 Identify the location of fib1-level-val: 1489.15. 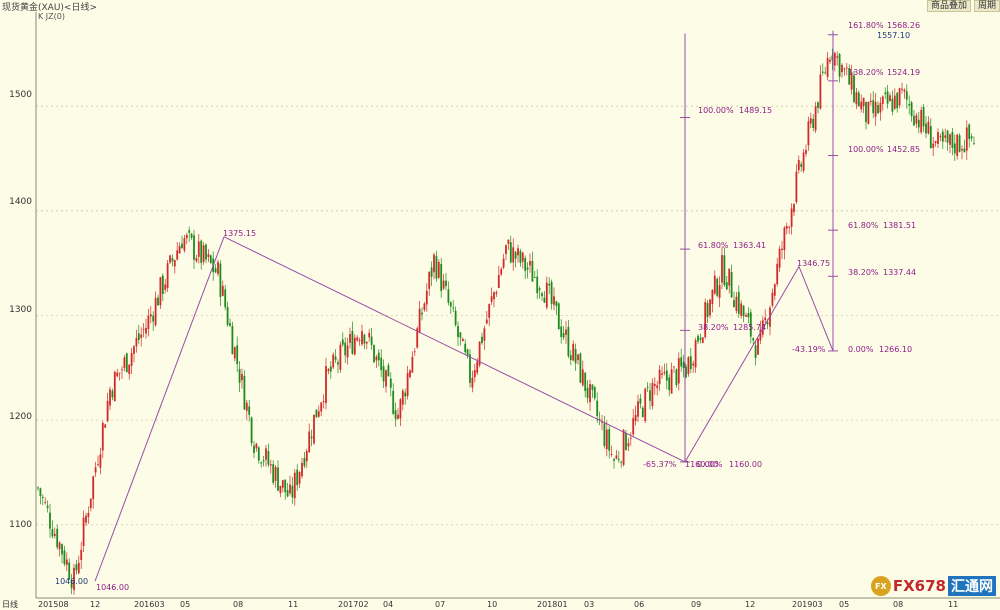
(755, 110).